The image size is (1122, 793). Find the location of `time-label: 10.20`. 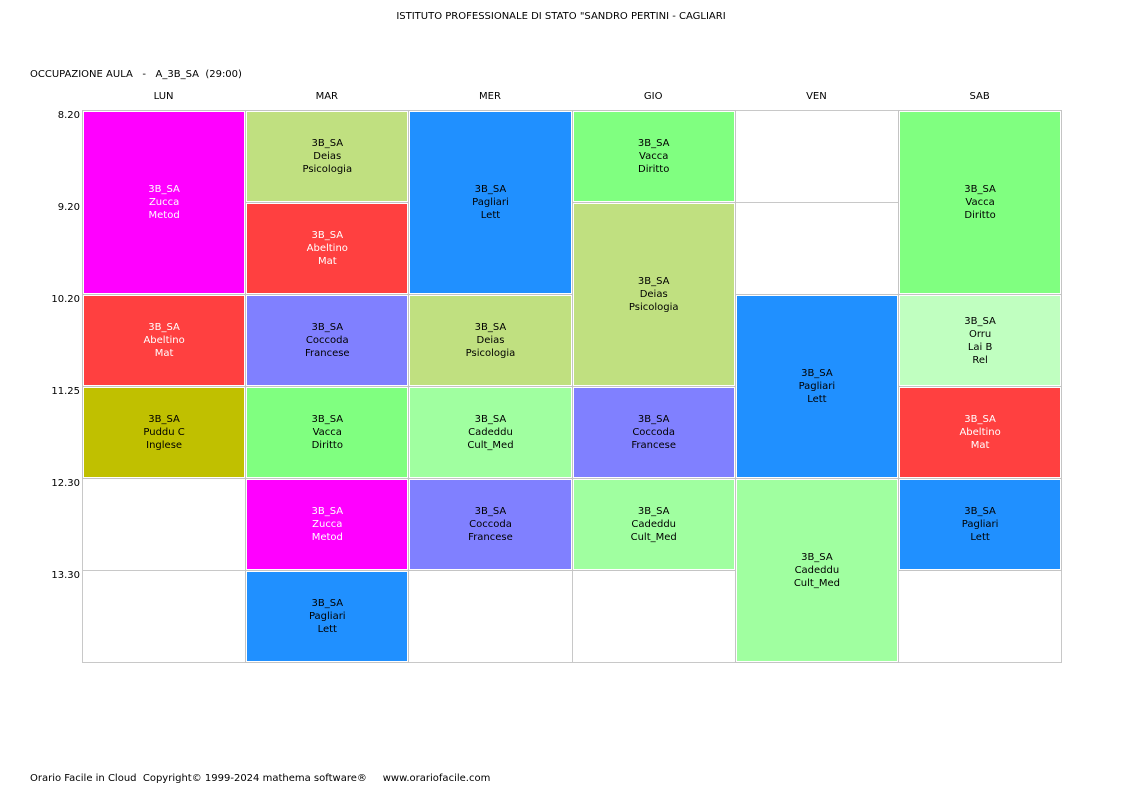

time-label: 10.20 is located at coordinates (65, 299).